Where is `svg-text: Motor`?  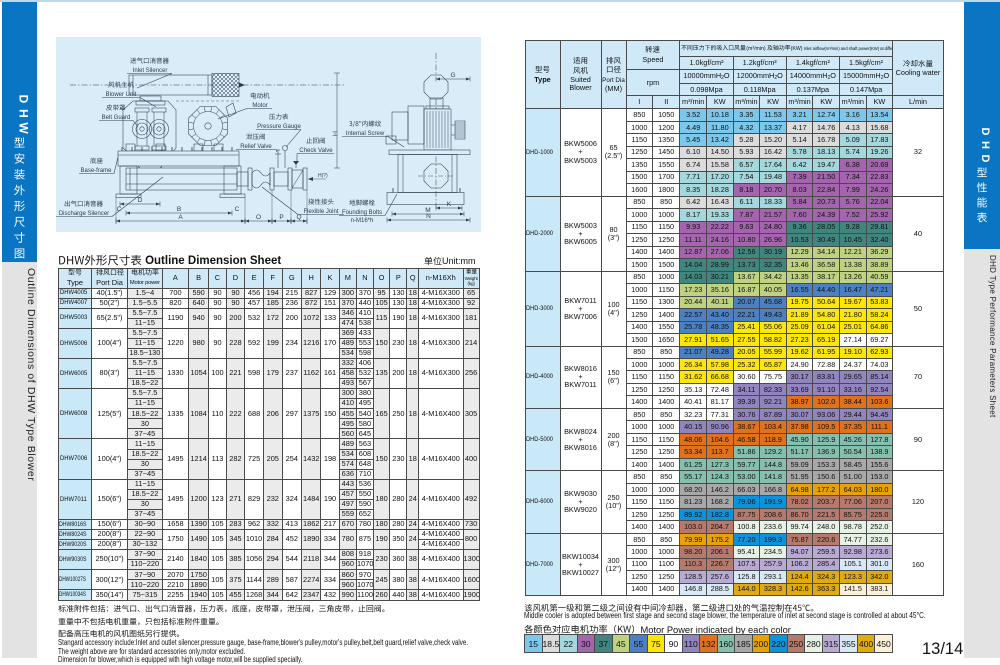 svg-text: Motor is located at coordinates (259, 106).